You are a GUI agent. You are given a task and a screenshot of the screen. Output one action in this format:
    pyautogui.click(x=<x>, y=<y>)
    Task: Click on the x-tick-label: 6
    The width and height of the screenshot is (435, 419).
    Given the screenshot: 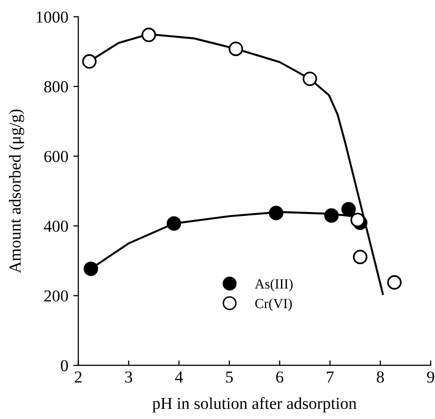 What is the action you would take?
    pyautogui.click(x=280, y=377)
    